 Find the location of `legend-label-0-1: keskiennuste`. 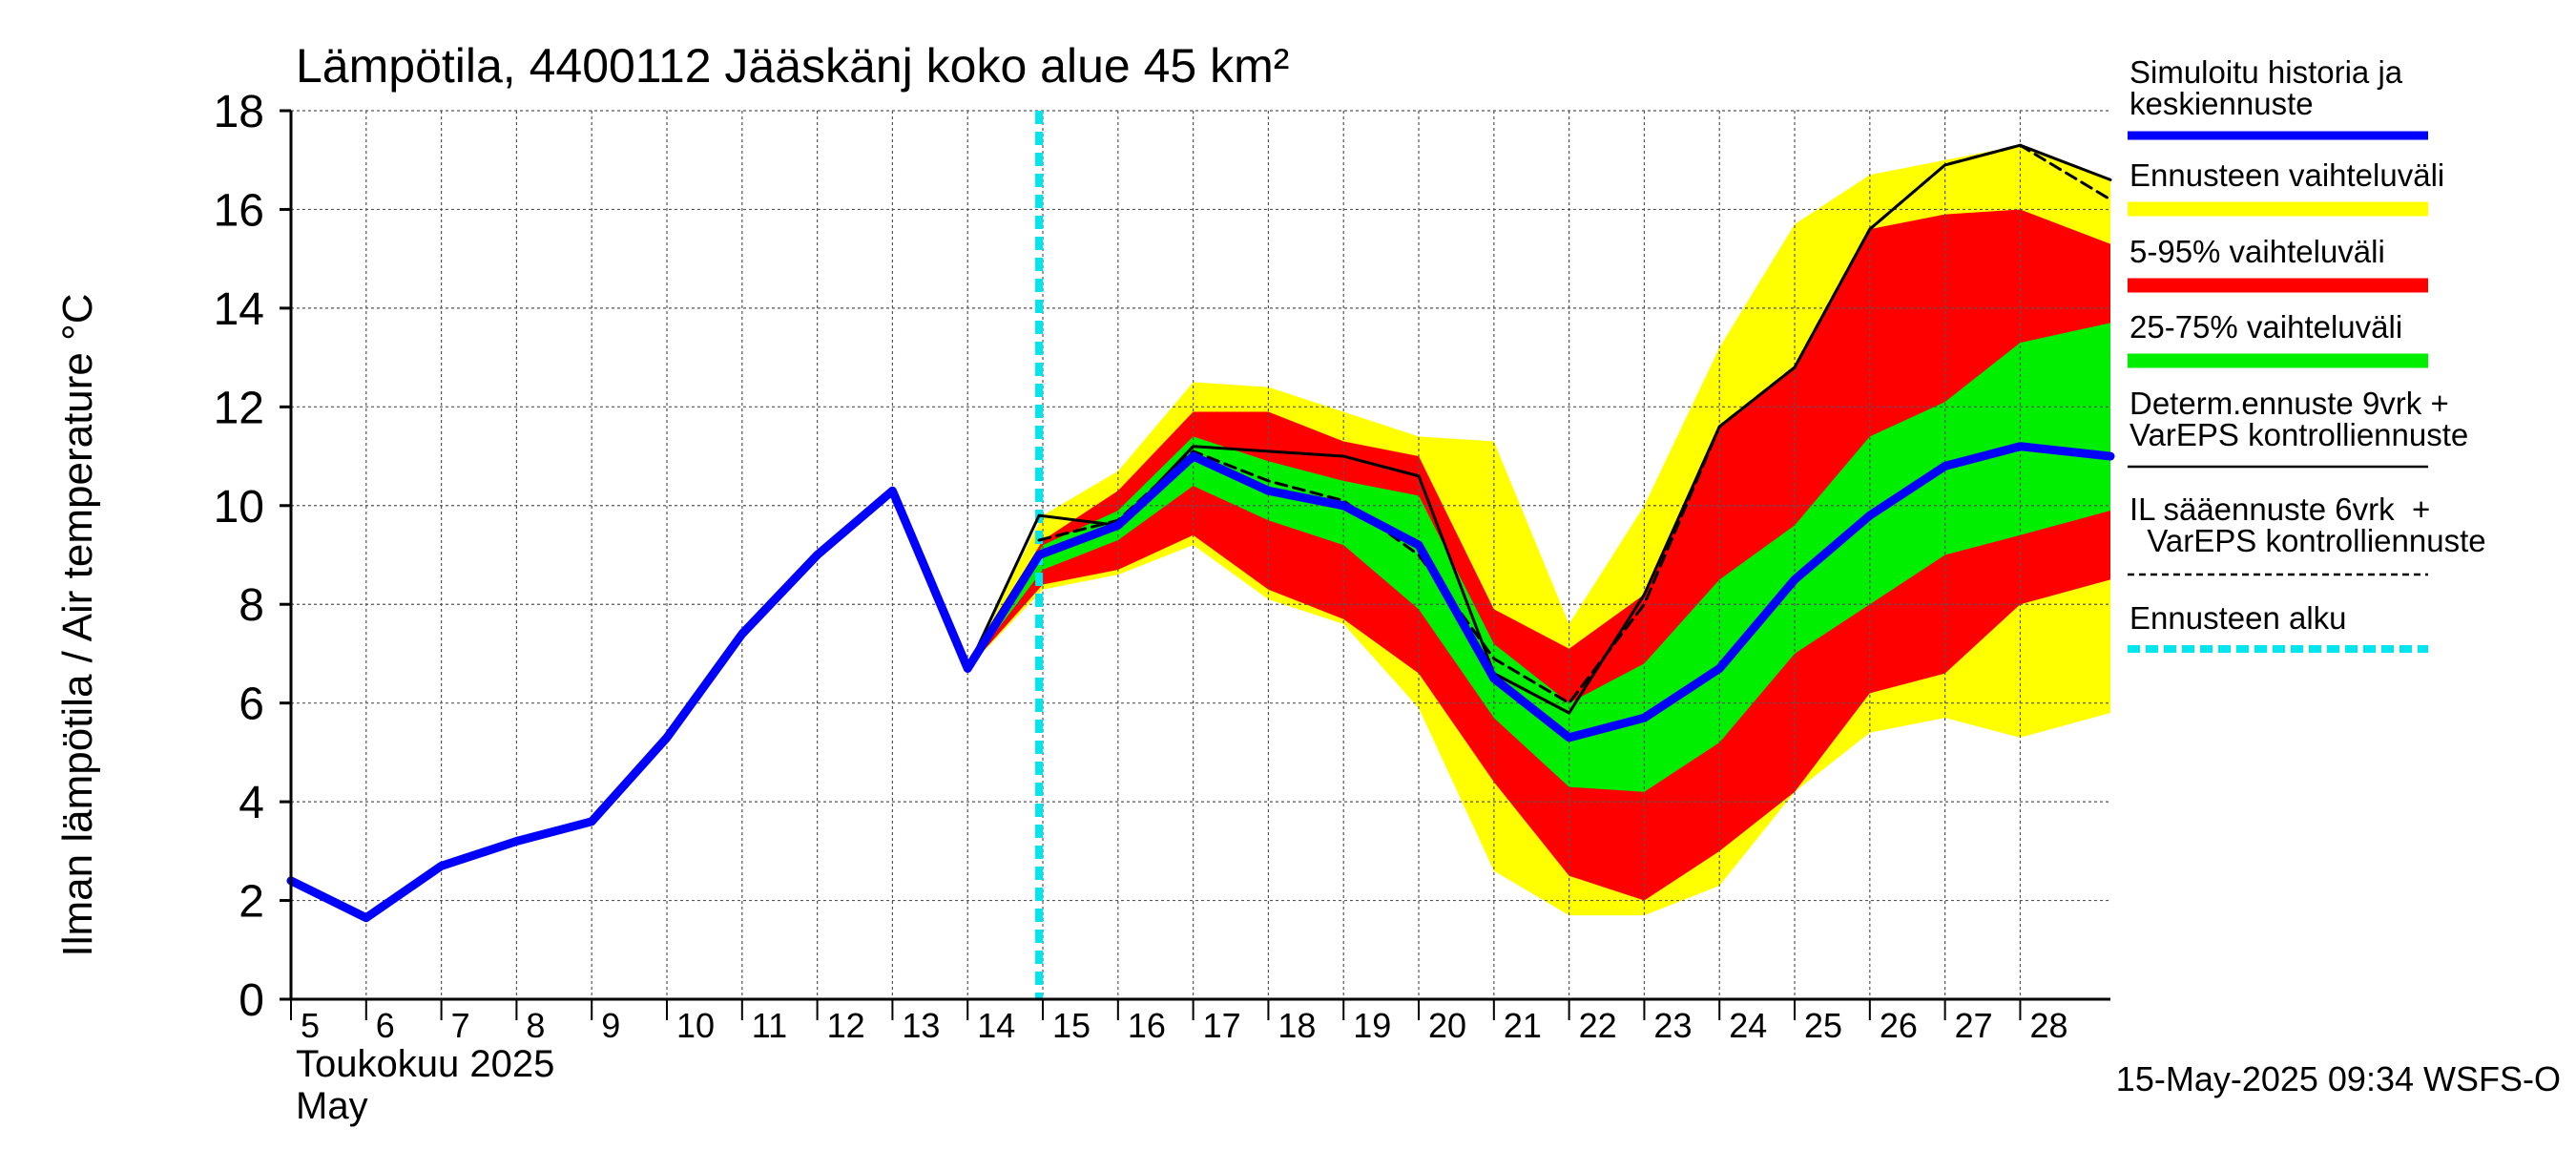

legend-label-0-1: keskiennuste is located at coordinates (2221, 103).